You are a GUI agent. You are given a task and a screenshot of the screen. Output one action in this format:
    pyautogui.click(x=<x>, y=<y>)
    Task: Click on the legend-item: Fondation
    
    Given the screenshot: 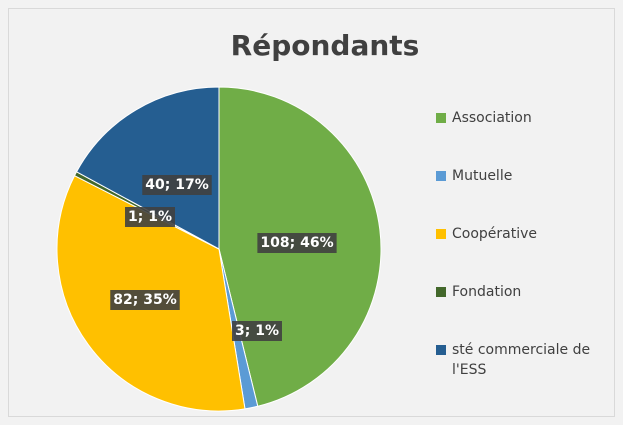 What is the action you would take?
    pyautogui.click(x=478, y=292)
    